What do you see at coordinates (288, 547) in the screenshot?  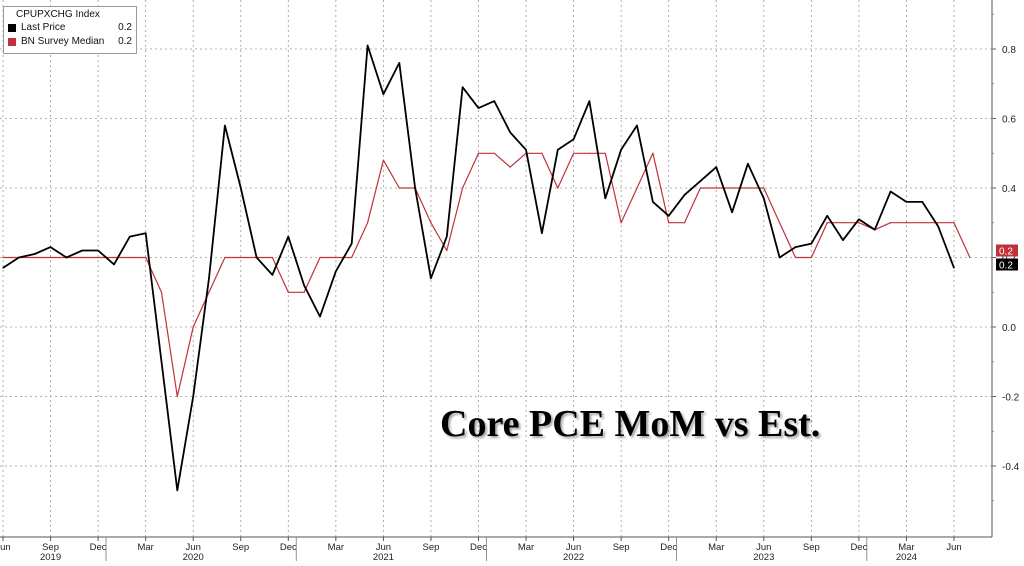 I see `x-tick-label: Dec` at bounding box center [288, 547].